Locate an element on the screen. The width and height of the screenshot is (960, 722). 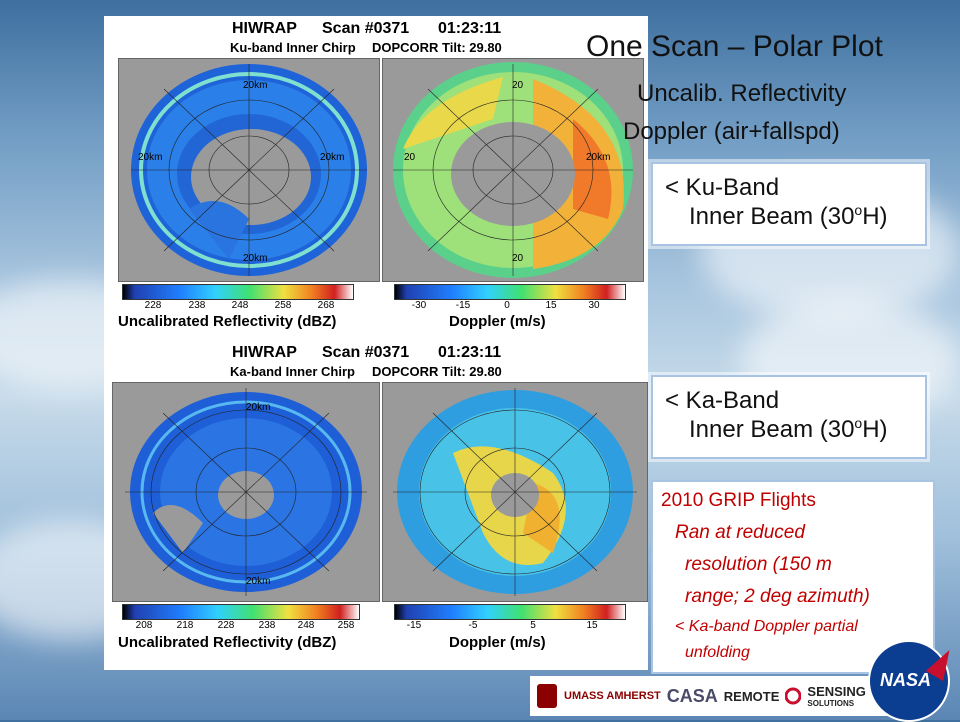
nasa-logo-text: NASA is located at coordinates (906, 680).